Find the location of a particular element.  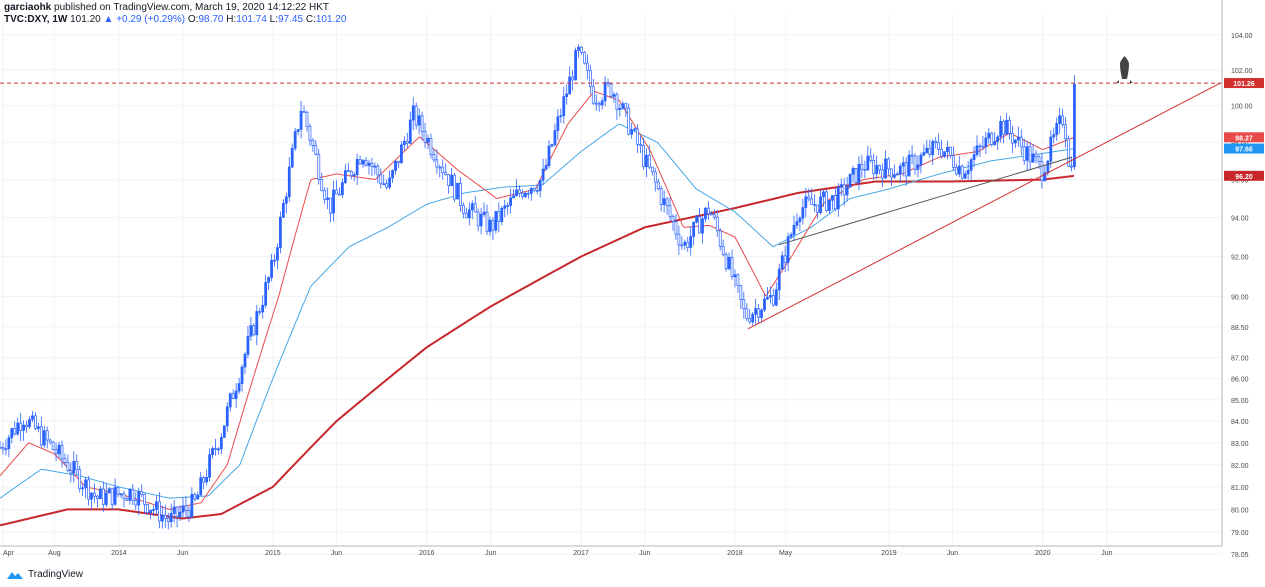

y-tick-label: 100.00 is located at coordinates (1242, 107).